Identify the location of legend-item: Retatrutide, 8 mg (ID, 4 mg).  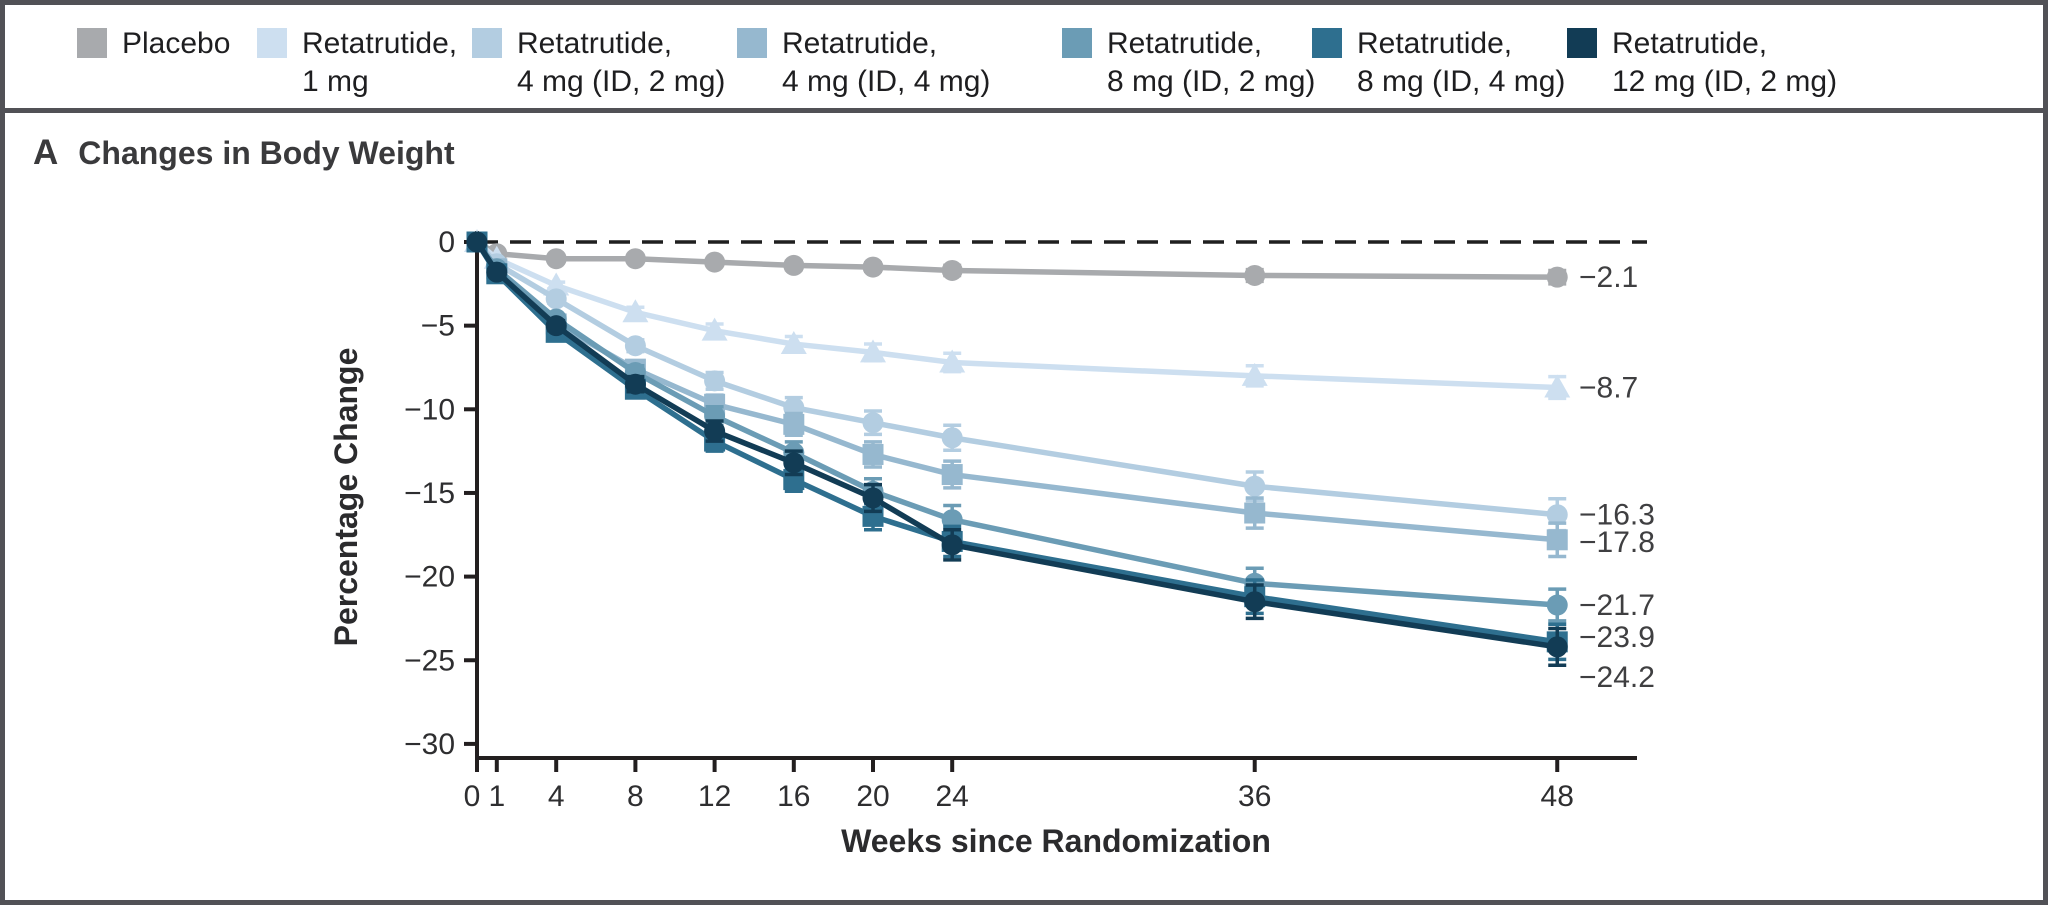
(1438, 63).